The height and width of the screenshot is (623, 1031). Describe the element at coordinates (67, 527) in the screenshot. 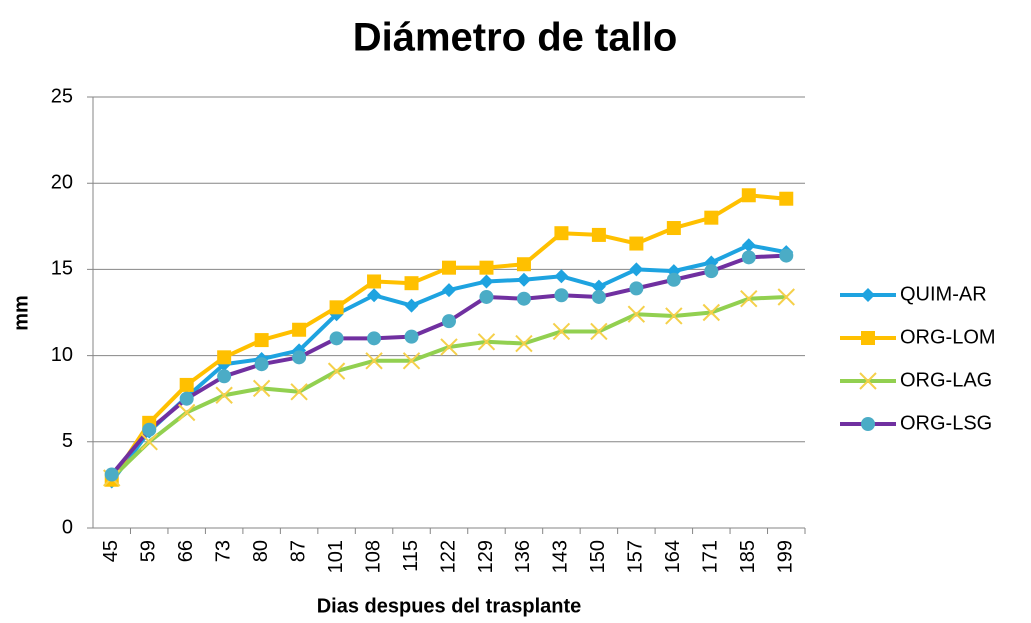

I see `y-tick-label: 0` at that location.